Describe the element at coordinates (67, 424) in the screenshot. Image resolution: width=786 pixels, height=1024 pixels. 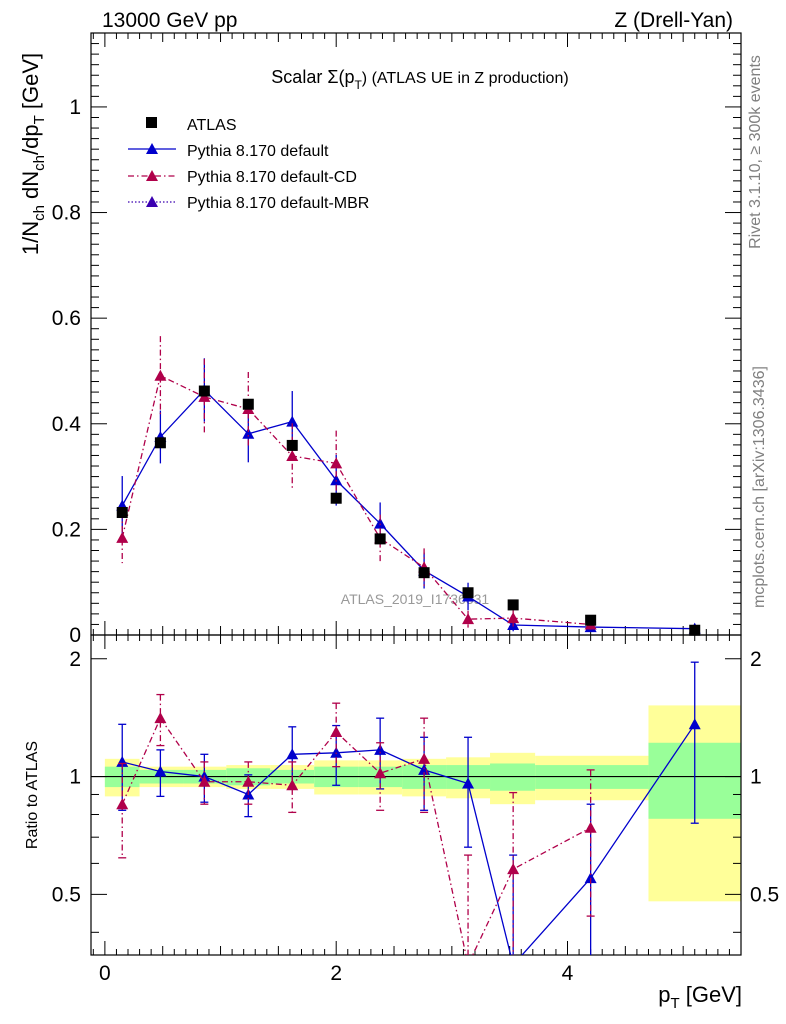
I see `y-tick-label: 0.4` at that location.